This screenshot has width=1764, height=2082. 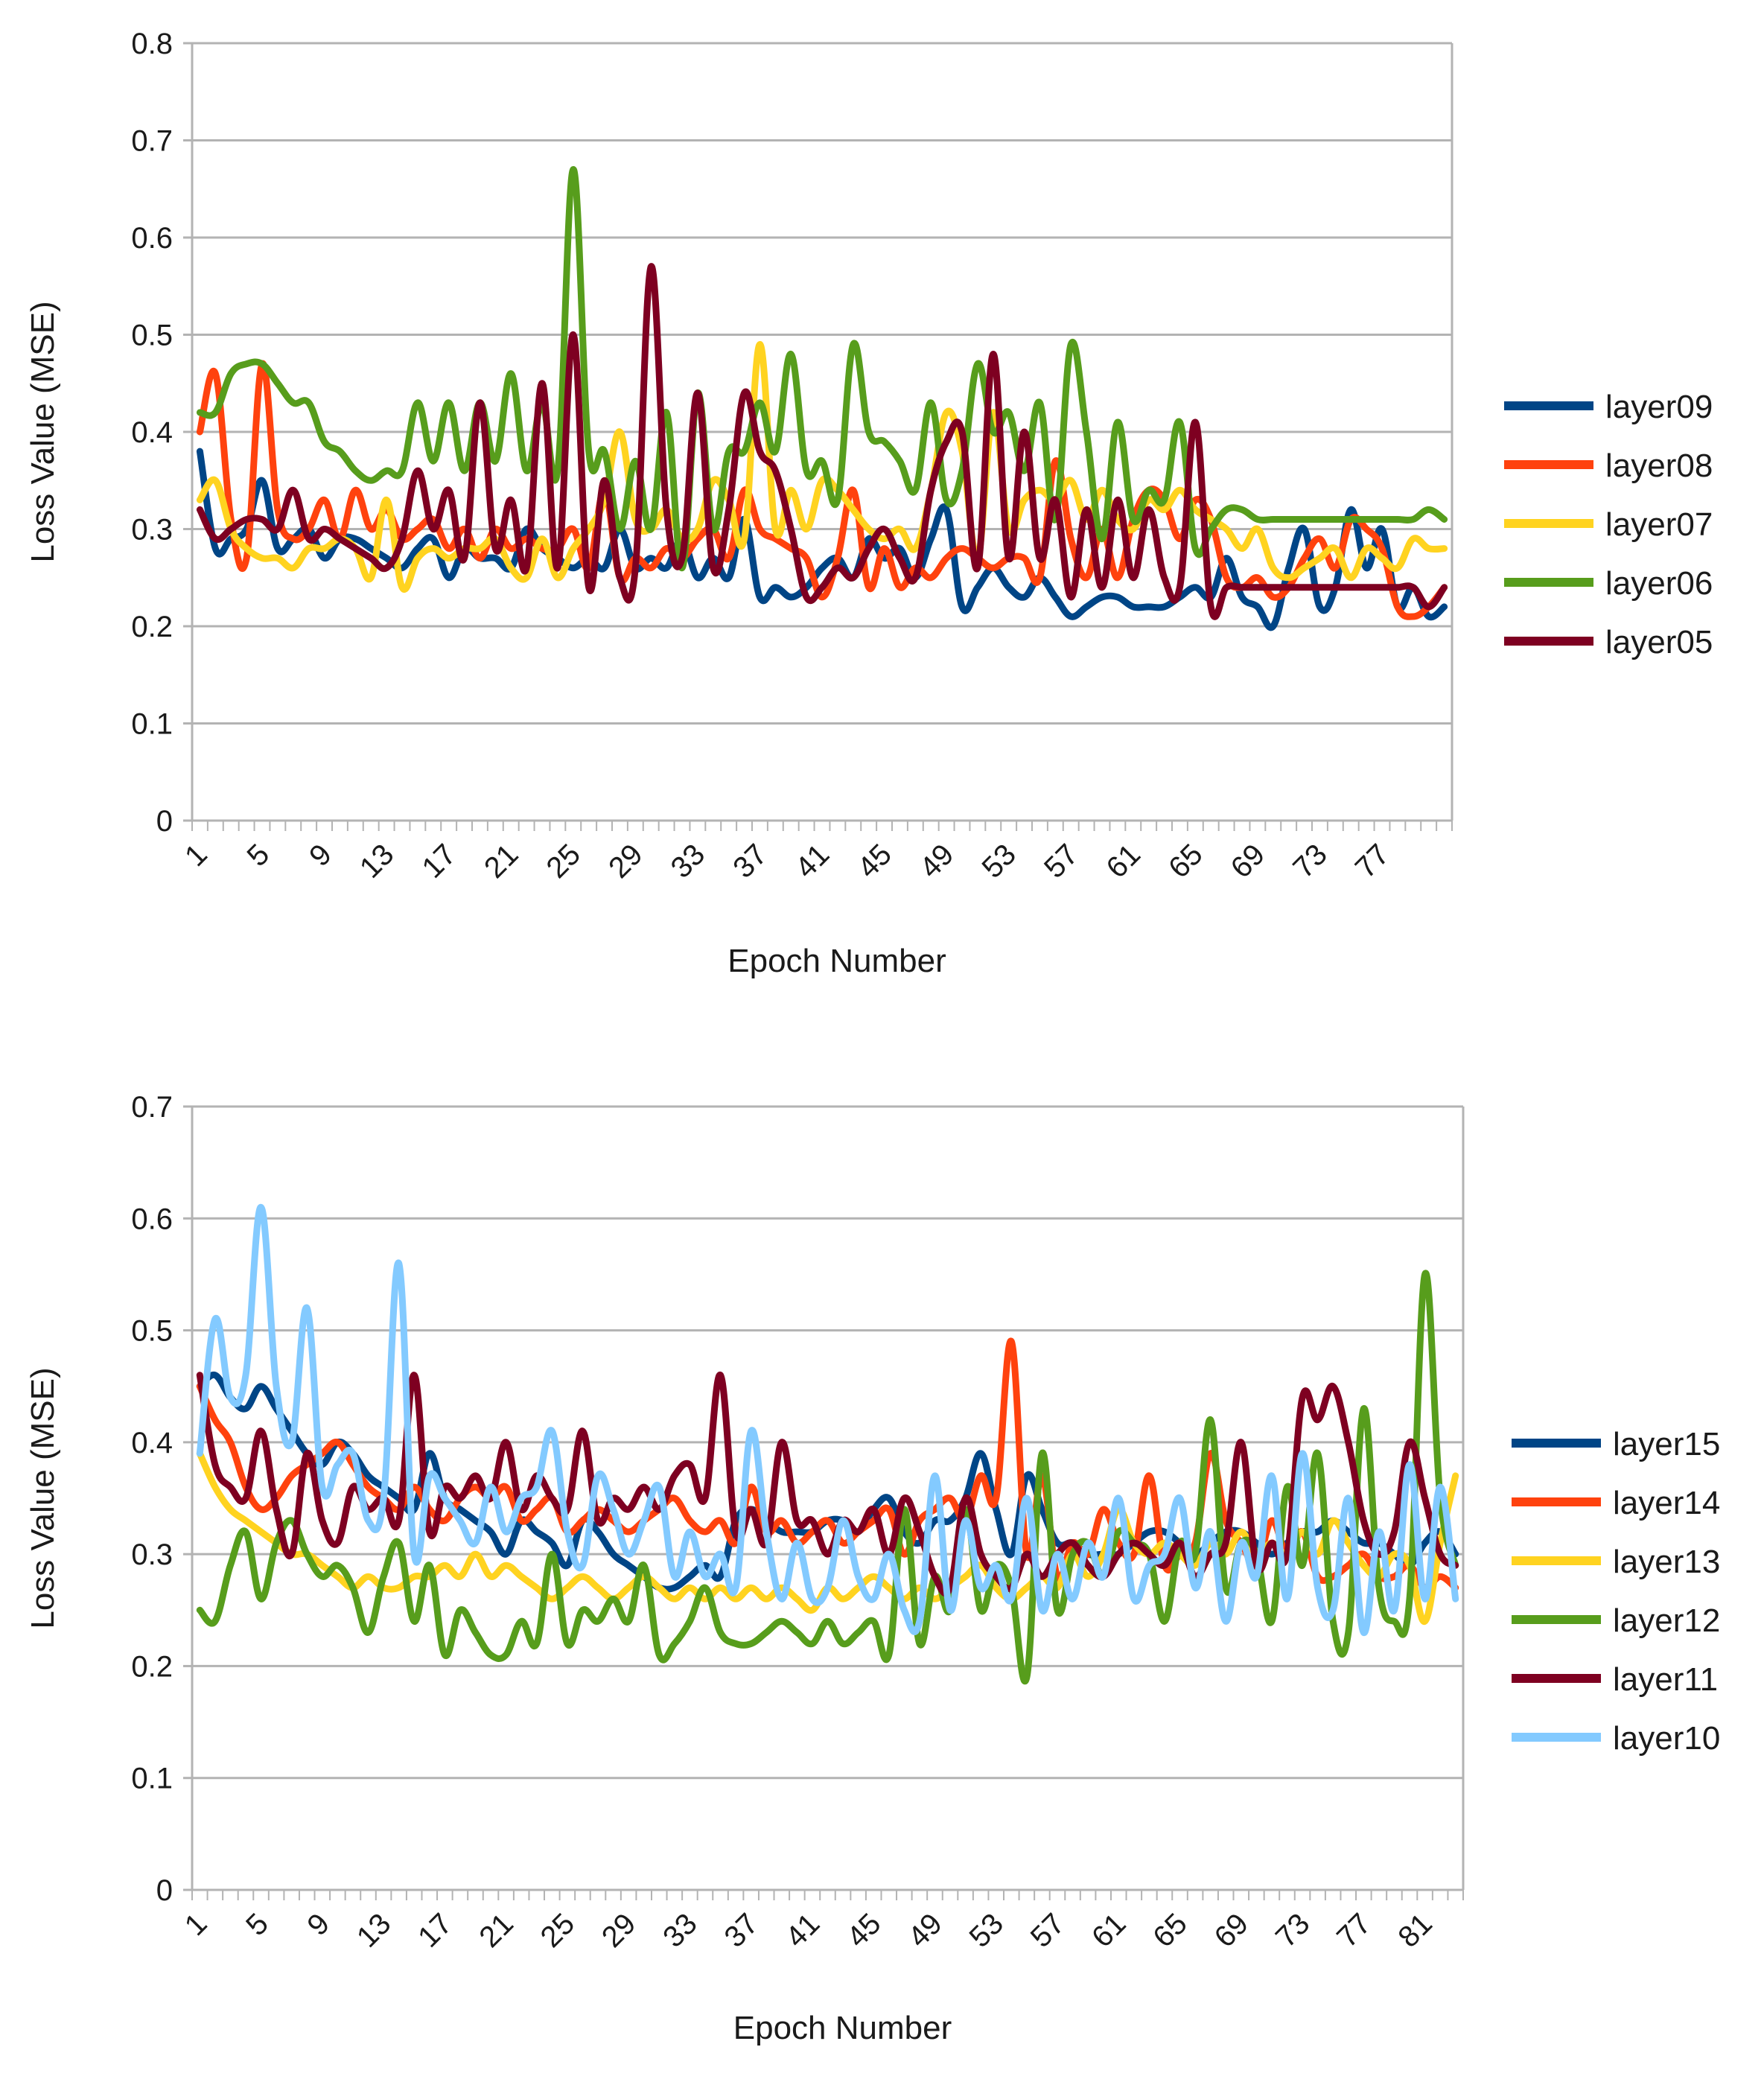 What do you see at coordinates (1666, 1562) in the screenshot?
I see `legend-label-layer13: layer13` at bounding box center [1666, 1562].